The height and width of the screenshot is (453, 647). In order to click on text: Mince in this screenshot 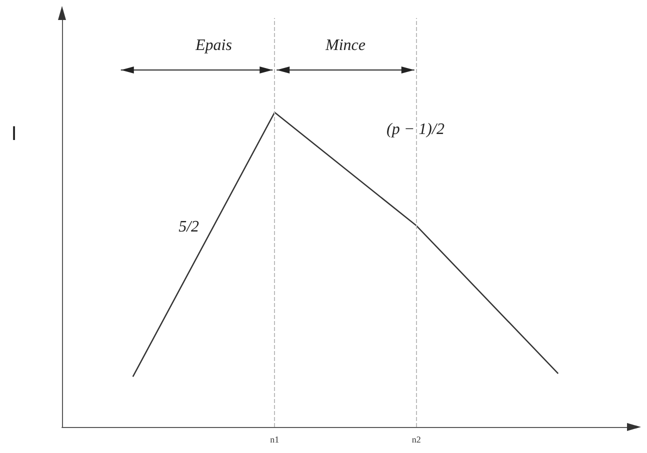, I will do `click(345, 45)`.